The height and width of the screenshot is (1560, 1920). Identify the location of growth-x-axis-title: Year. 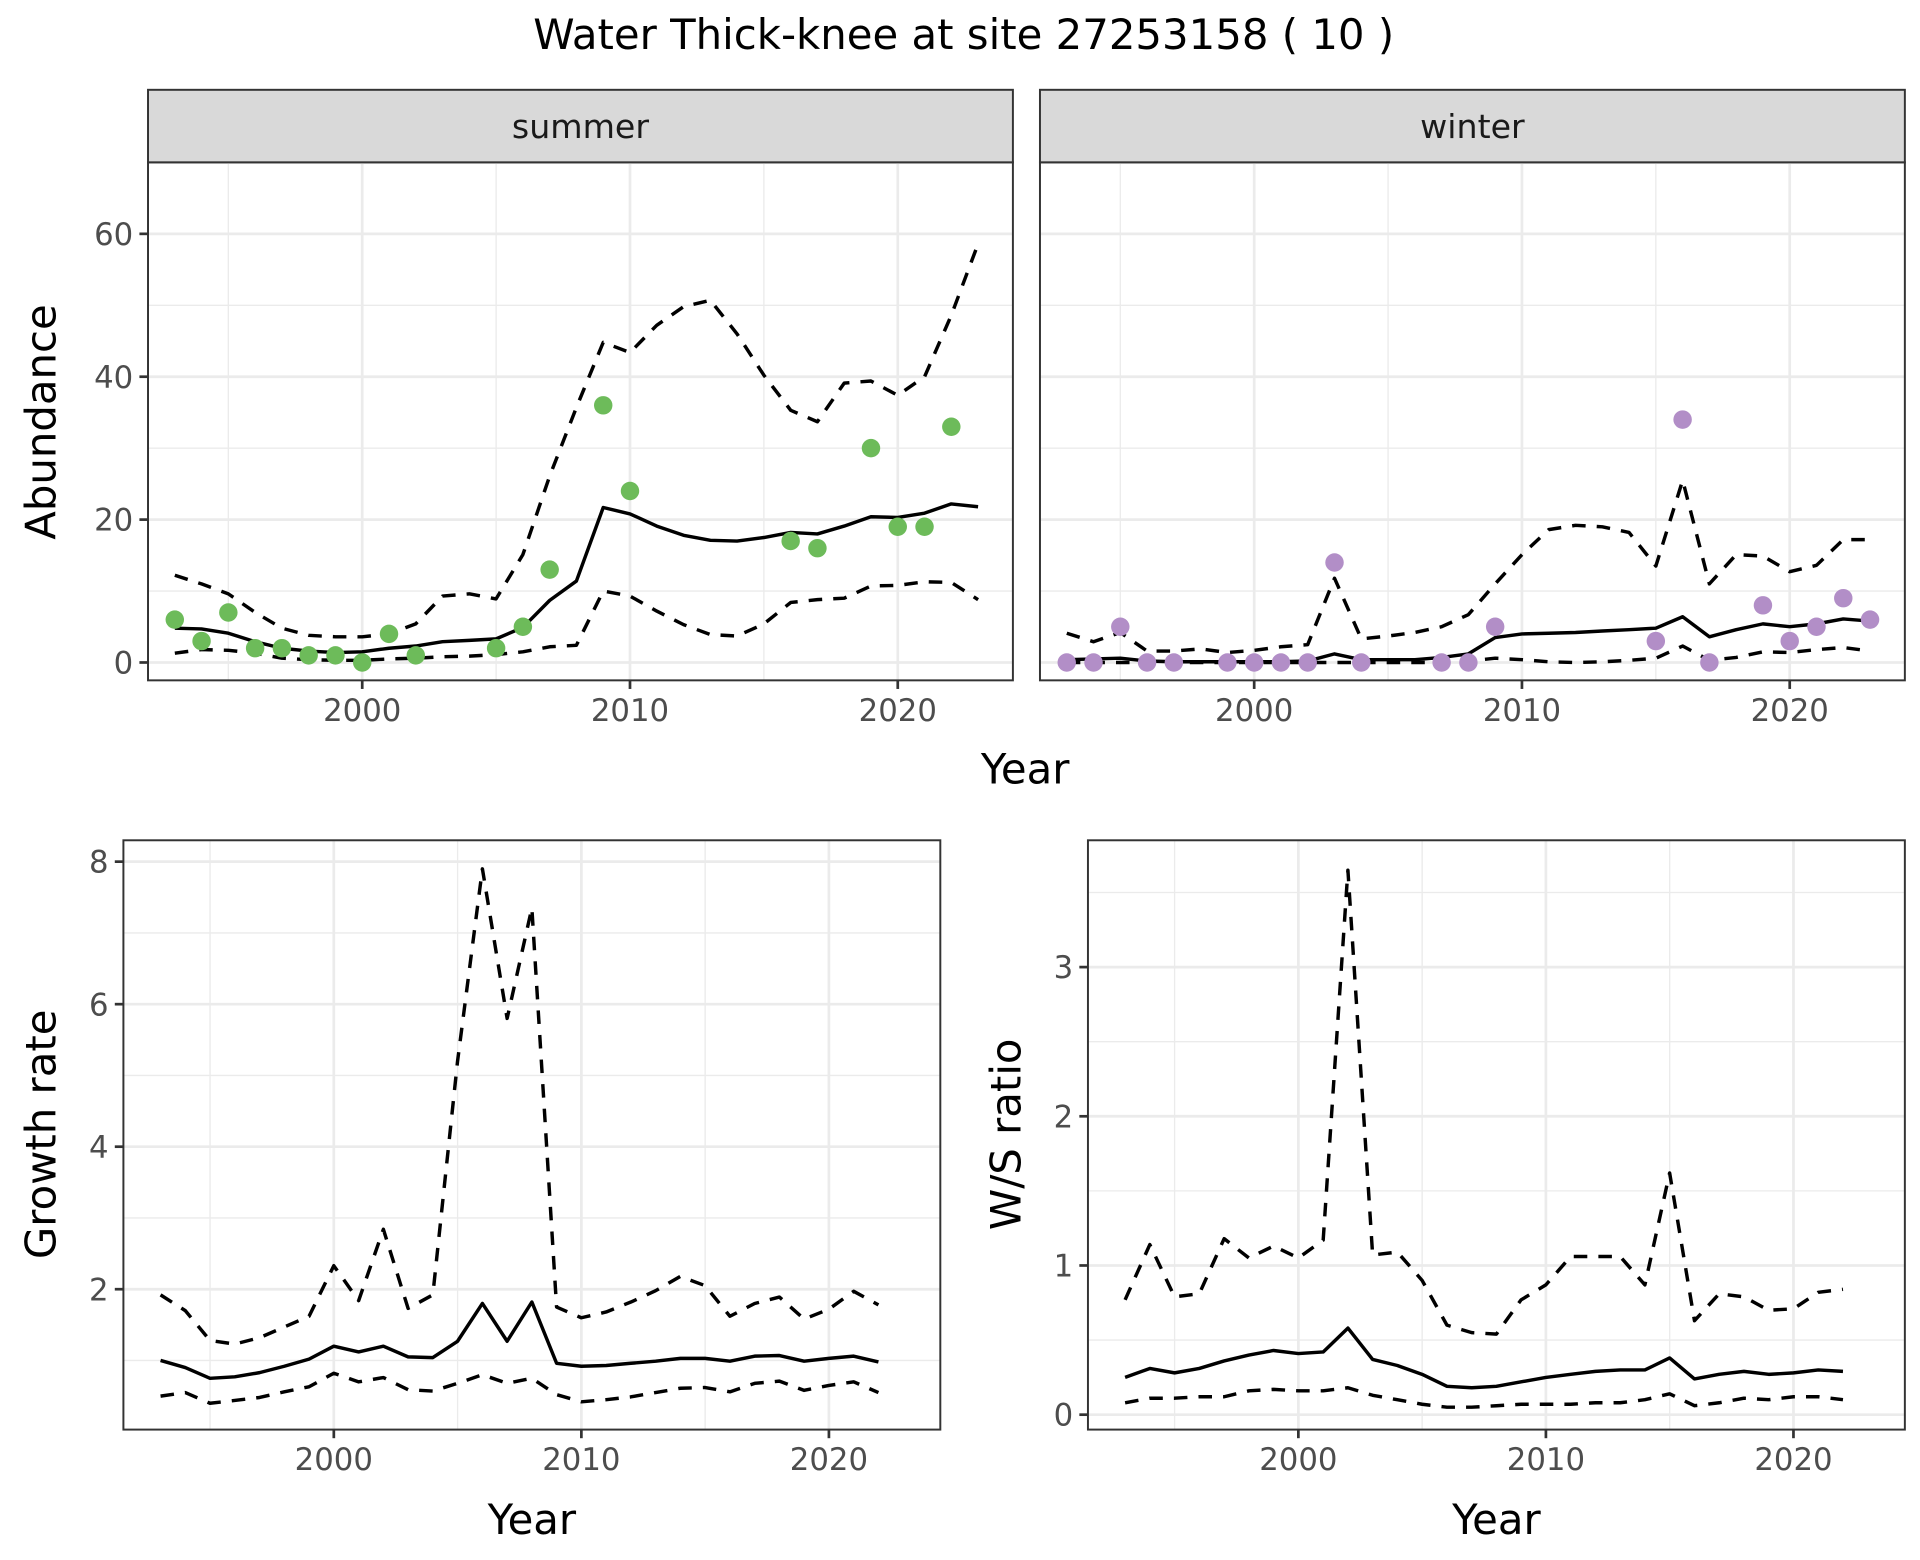
(532, 1519).